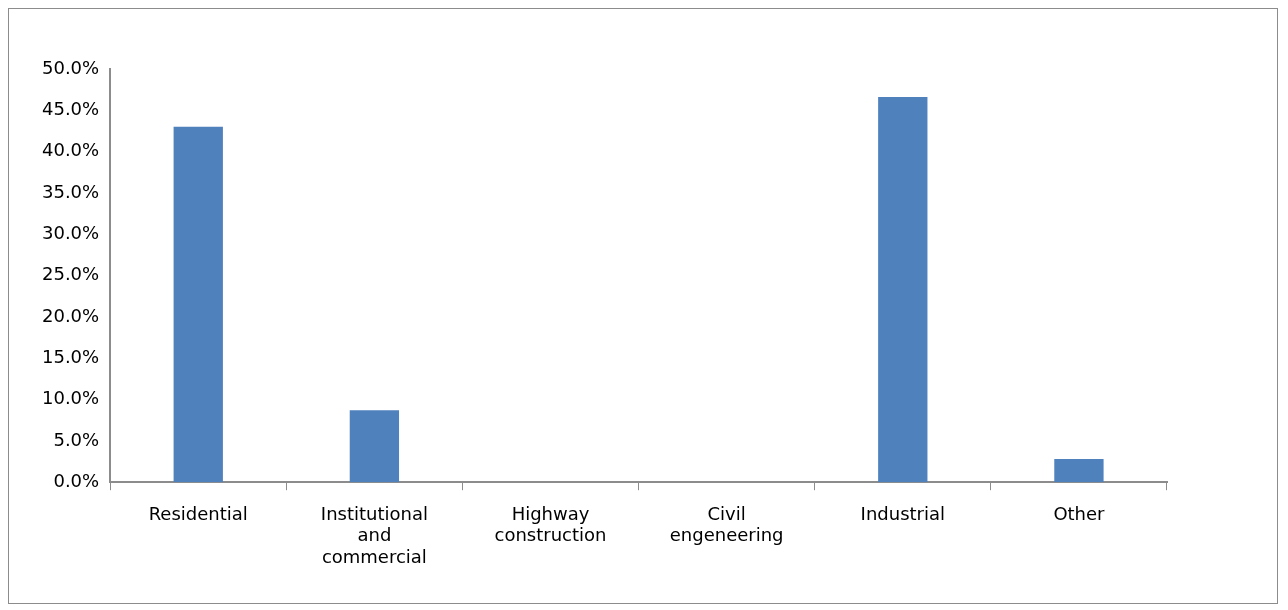 This screenshot has height=610, width=1288. What do you see at coordinates (70, 274) in the screenshot?
I see `y-tick-label: 25.0%` at bounding box center [70, 274].